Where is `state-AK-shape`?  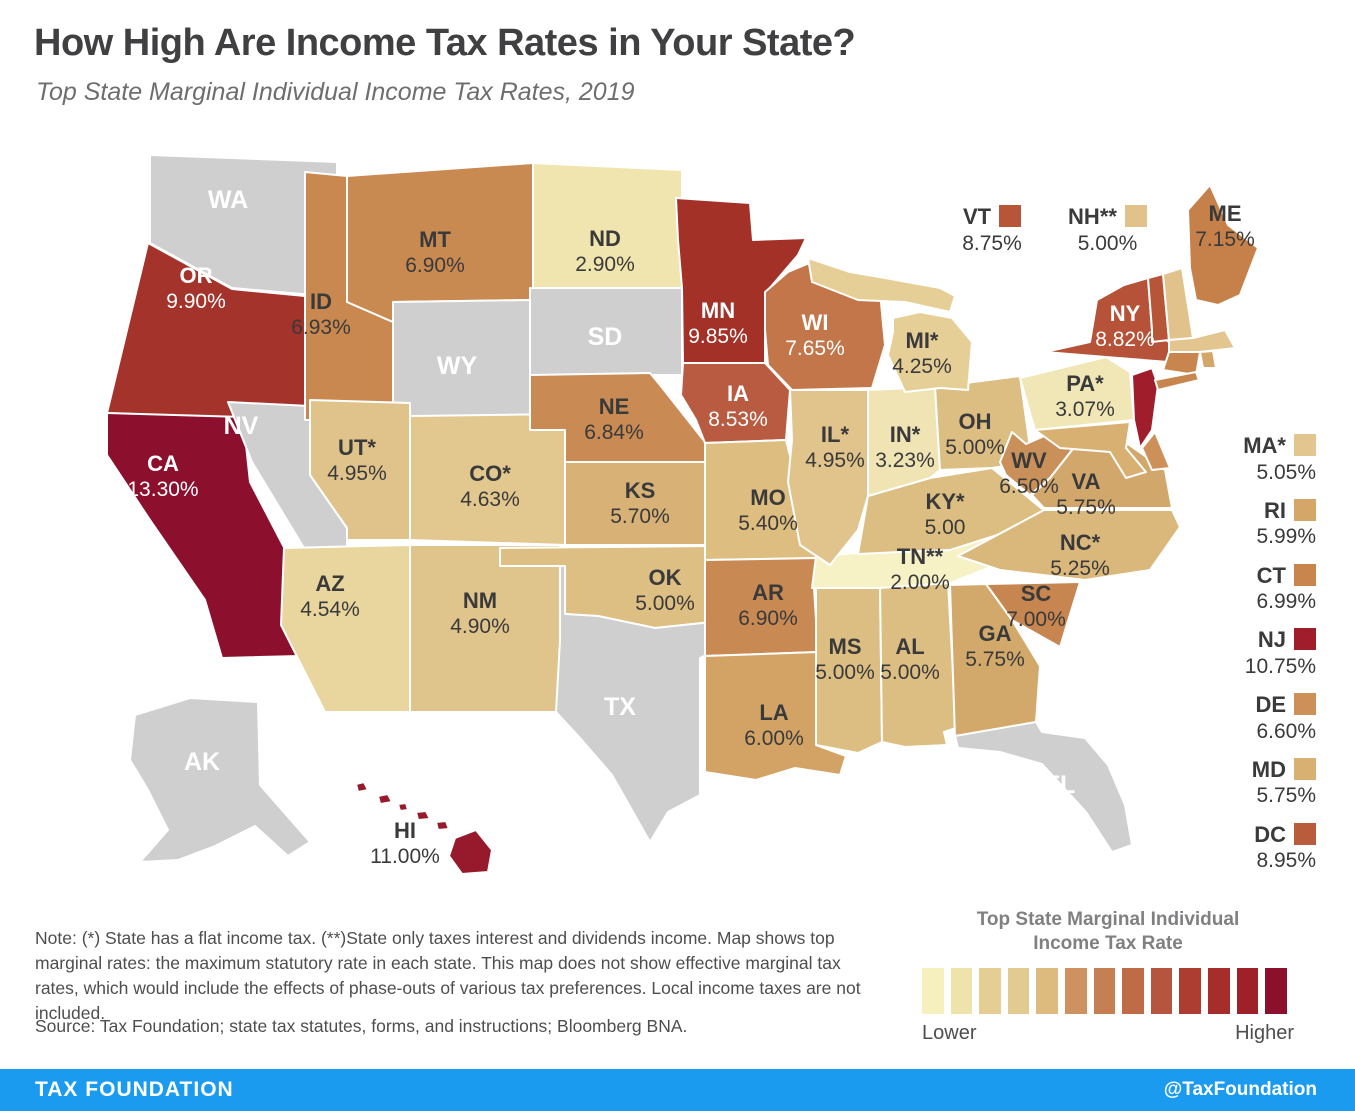 state-AK-shape is located at coordinates (220, 780).